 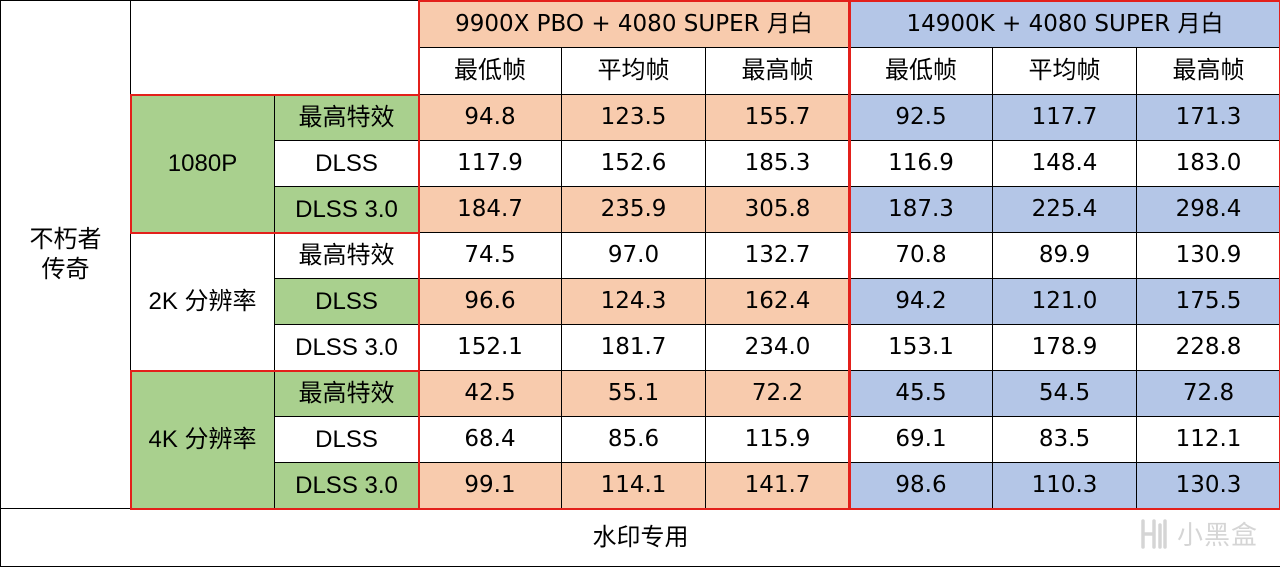 I want to click on value-cell: 85.6, so click(x=633, y=439).